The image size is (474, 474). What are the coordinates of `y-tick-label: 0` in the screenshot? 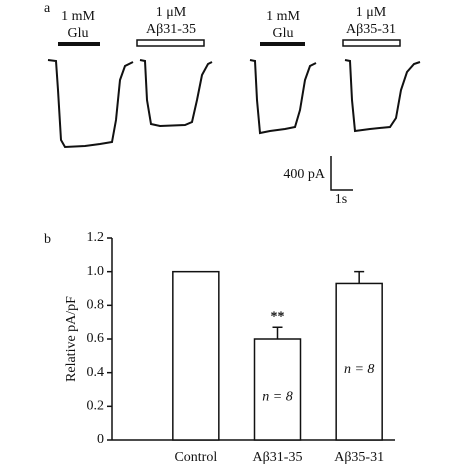 It's located at (100, 439).